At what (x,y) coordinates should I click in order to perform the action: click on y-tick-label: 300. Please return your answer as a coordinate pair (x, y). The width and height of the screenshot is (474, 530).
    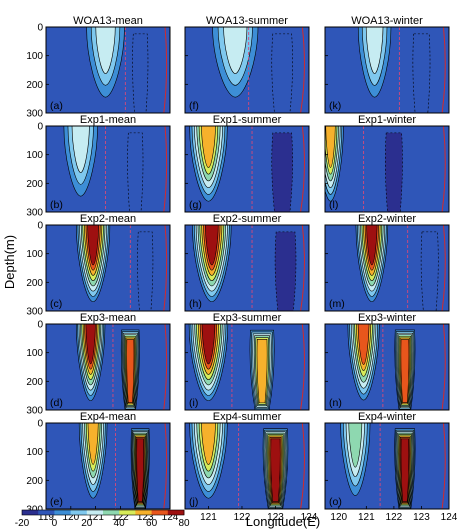
    Looking at the image, I should click on (34, 312).